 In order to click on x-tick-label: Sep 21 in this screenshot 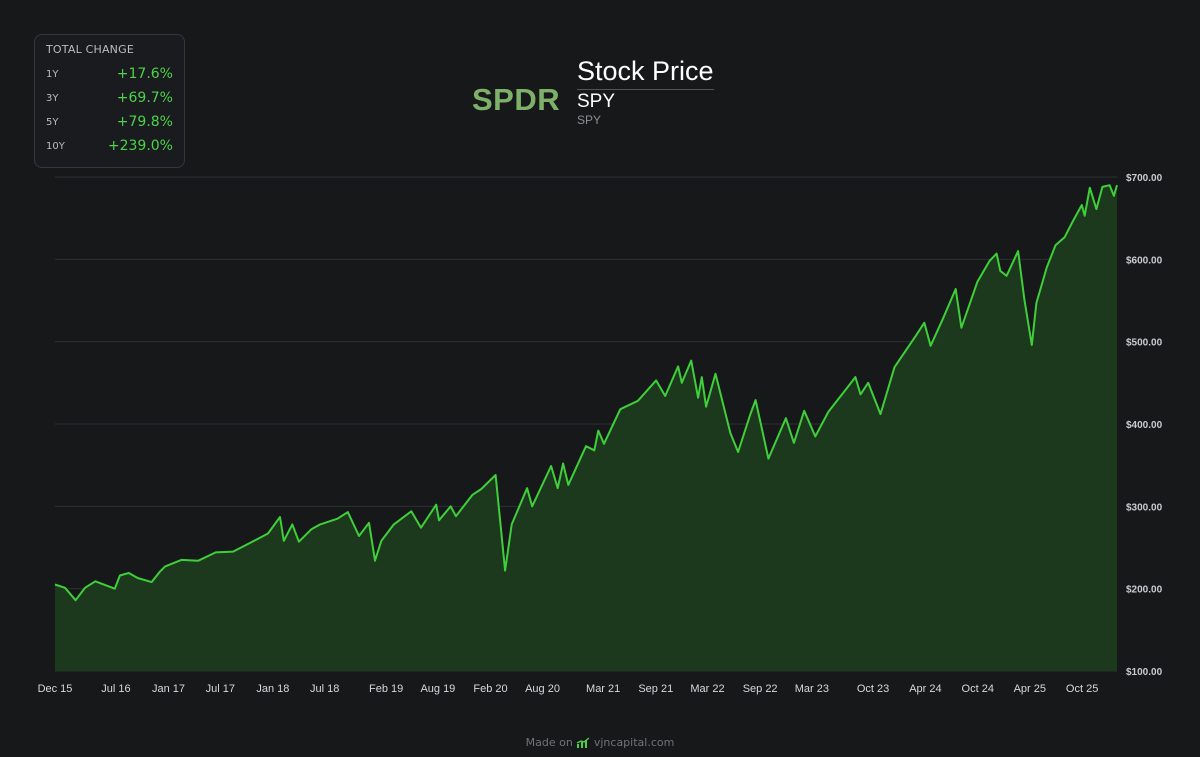, I will do `click(655, 689)`.